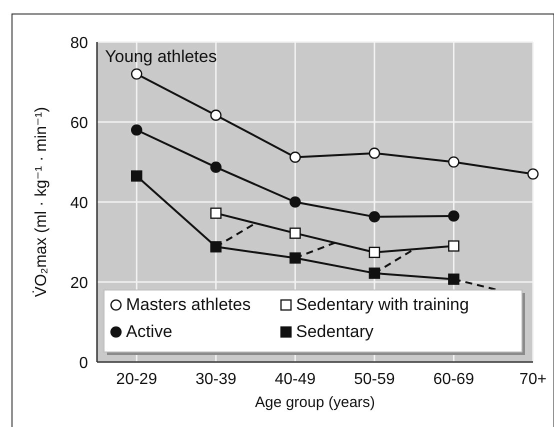 This screenshot has width=554, height=427. I want to click on y-tick-label: 80, so click(79, 43).